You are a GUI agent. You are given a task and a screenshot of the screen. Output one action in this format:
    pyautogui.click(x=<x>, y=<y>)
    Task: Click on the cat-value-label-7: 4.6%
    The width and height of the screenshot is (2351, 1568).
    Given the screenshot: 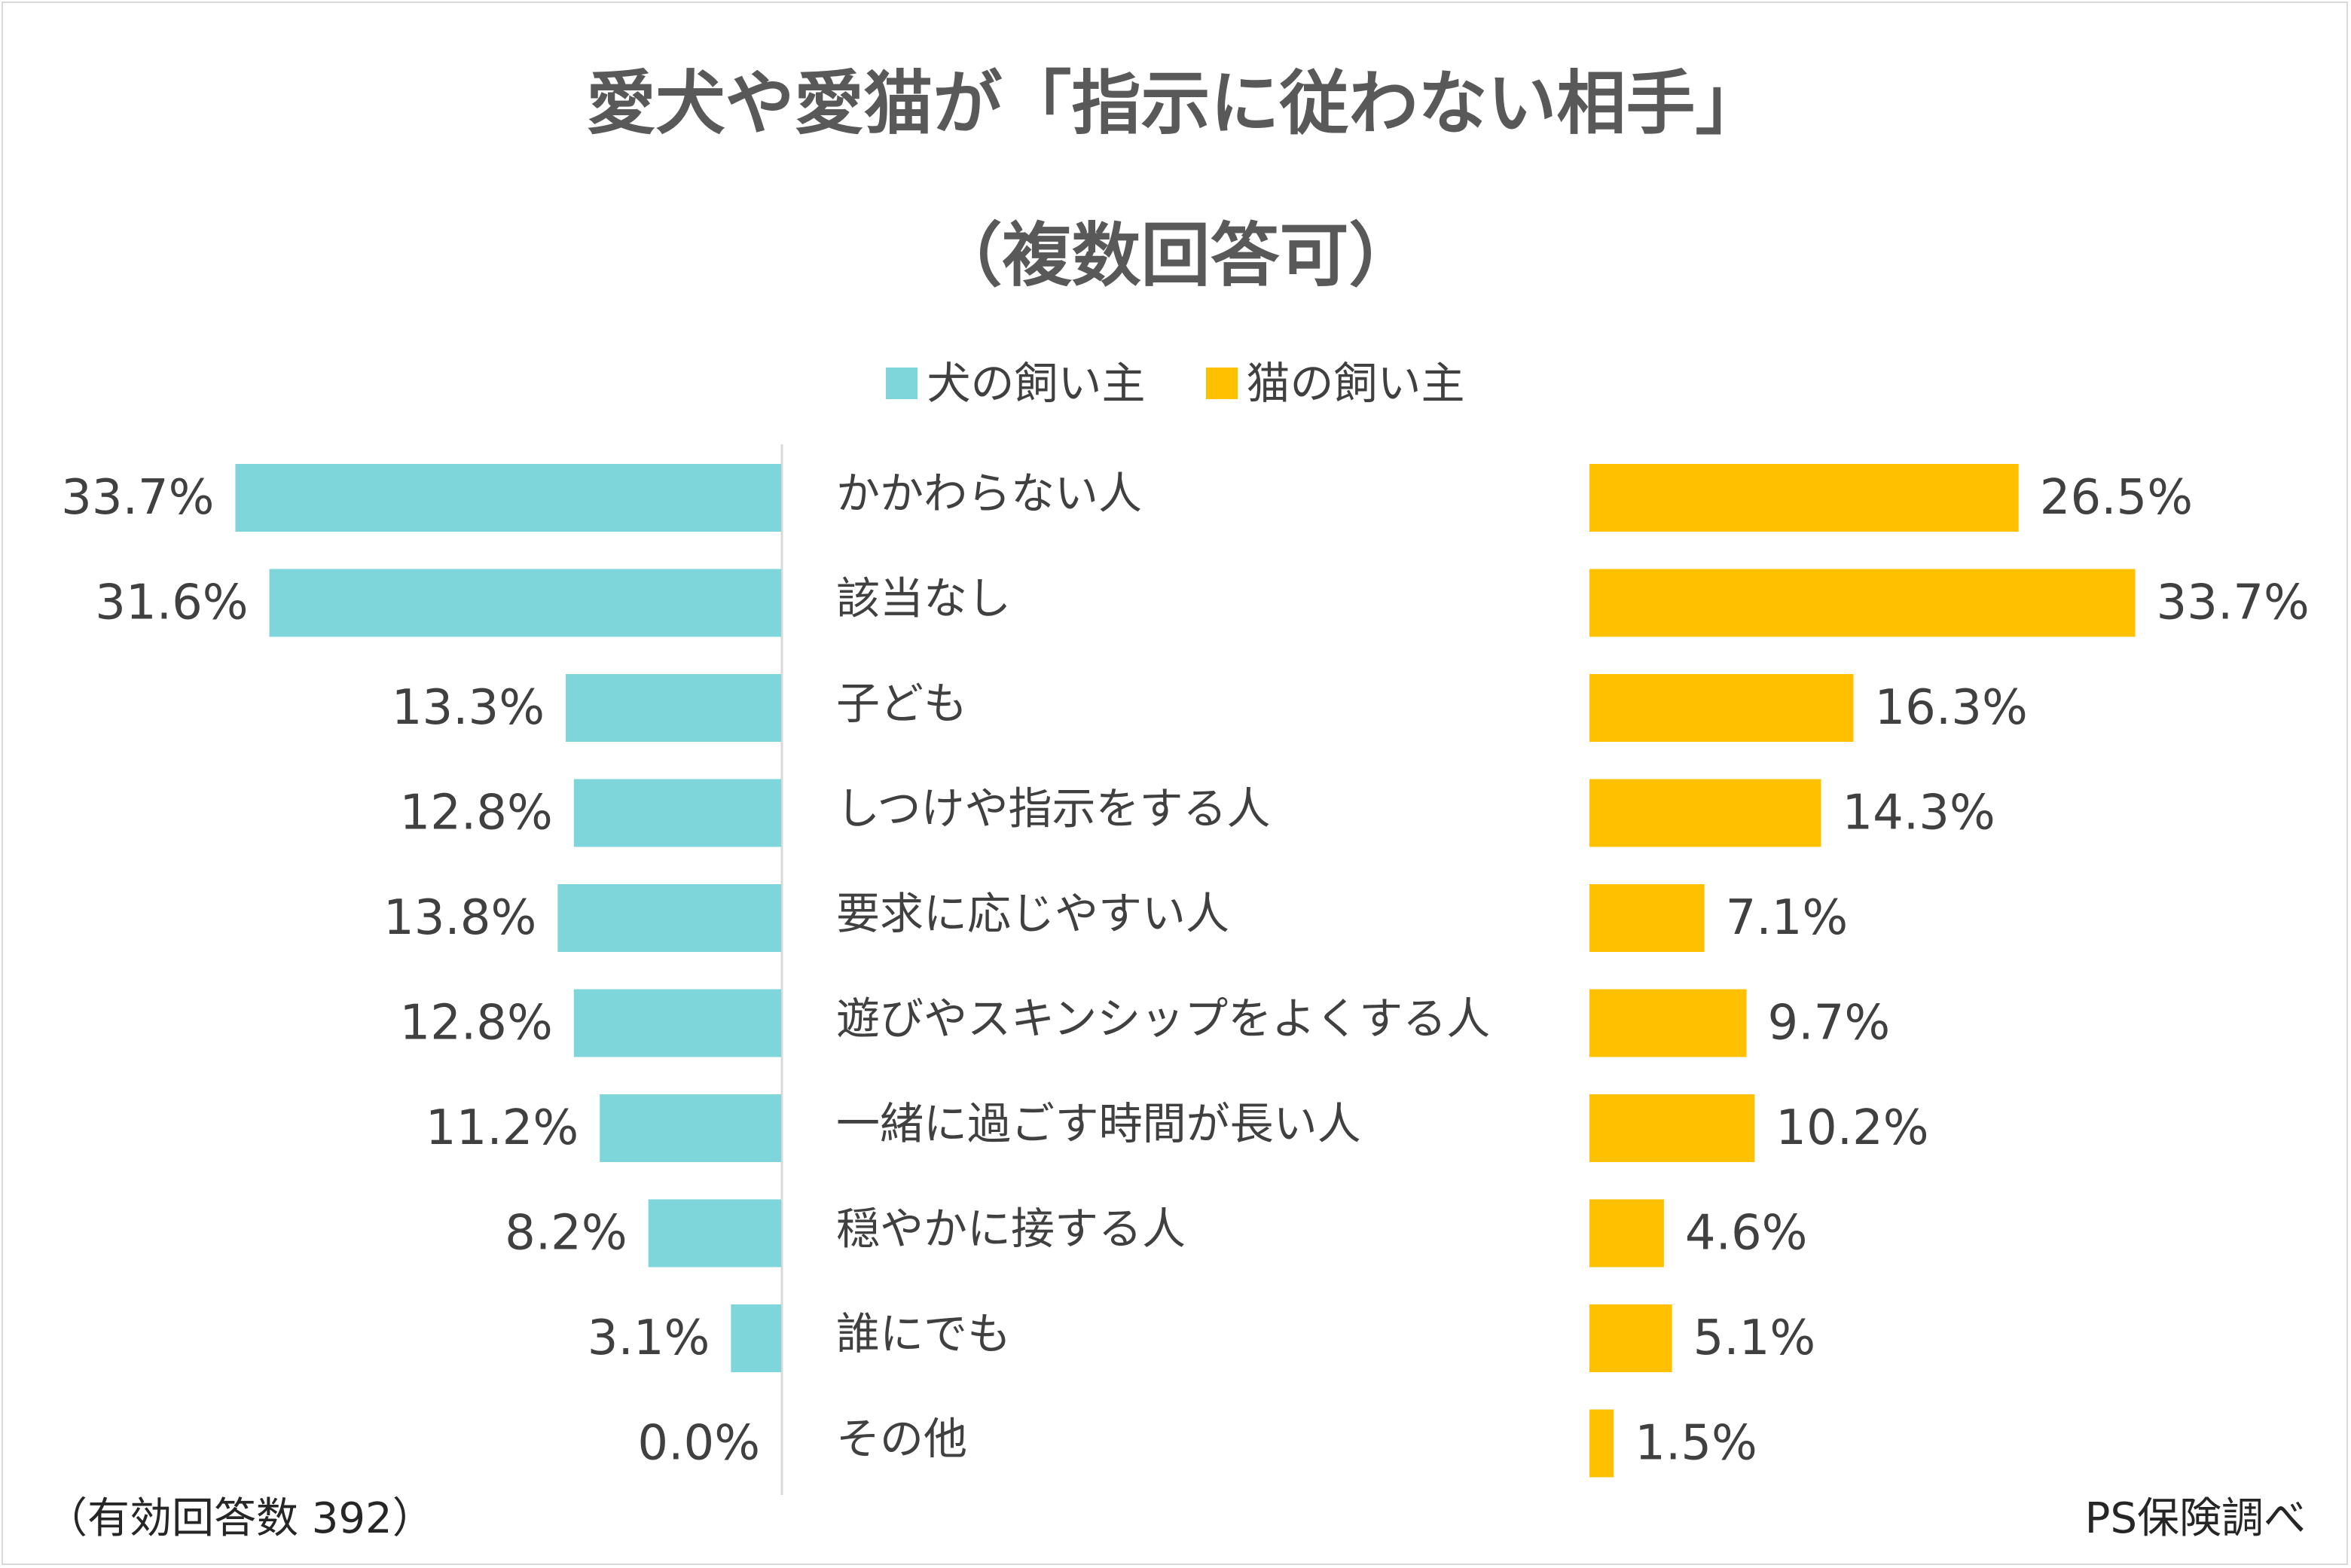 What is the action you would take?
    pyautogui.click(x=1746, y=1233)
    